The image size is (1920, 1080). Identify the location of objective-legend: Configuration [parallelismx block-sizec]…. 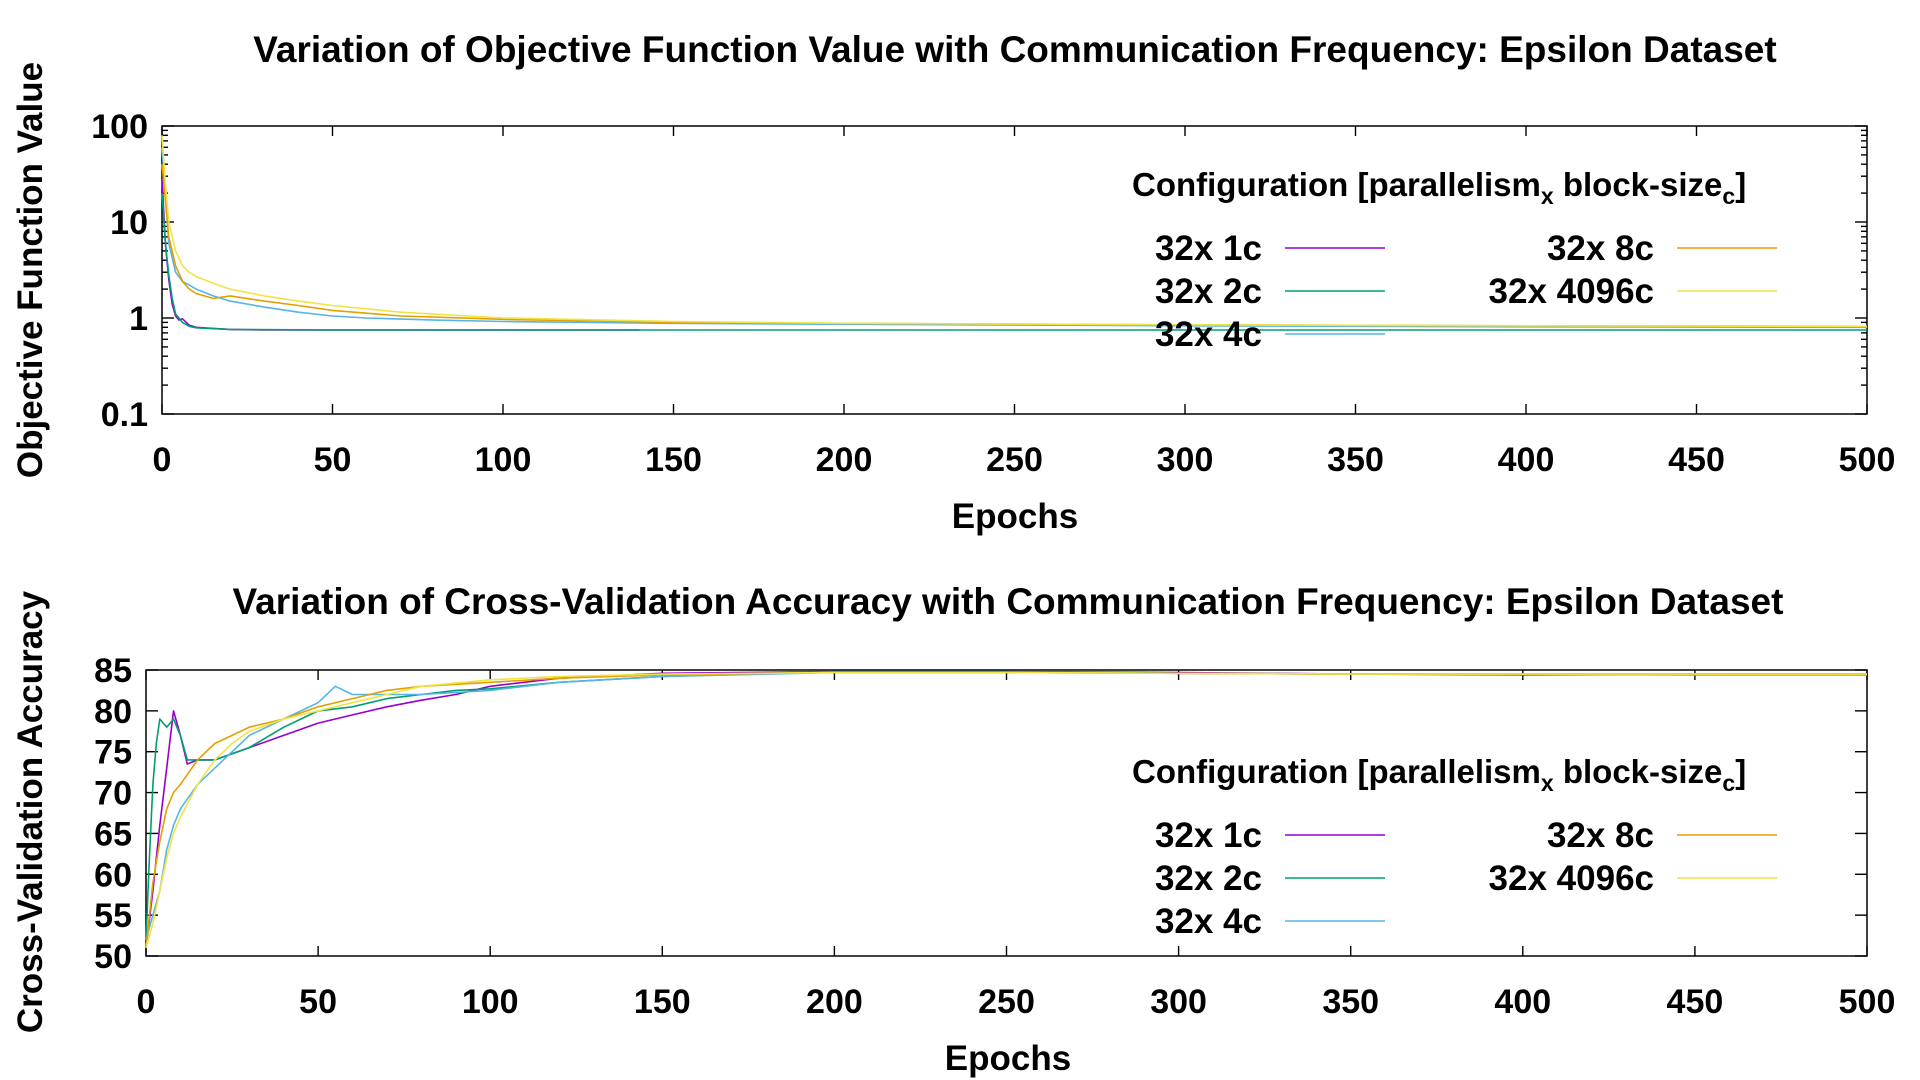
(1454, 260).